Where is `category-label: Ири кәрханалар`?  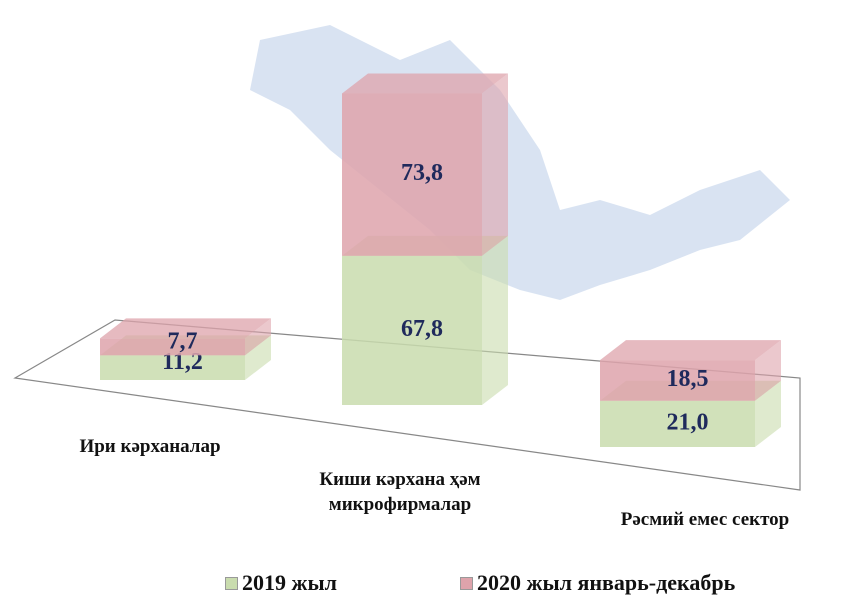 category-label: Ири кәрханалар is located at coordinates (150, 446).